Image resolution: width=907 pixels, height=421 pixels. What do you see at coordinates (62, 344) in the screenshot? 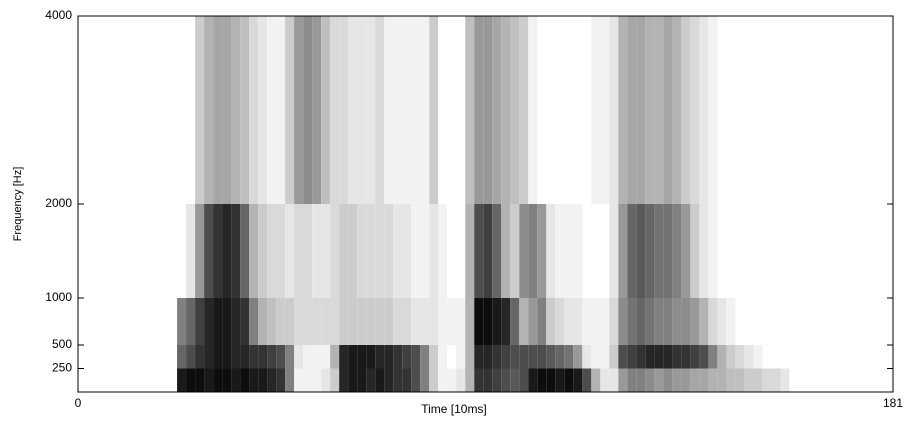
I see `y-tick-label: 500` at bounding box center [62, 344].